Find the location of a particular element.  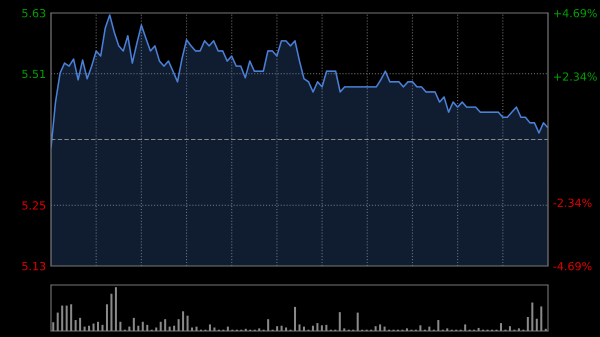

y-tick-label: 5.63 is located at coordinates (34, 13).